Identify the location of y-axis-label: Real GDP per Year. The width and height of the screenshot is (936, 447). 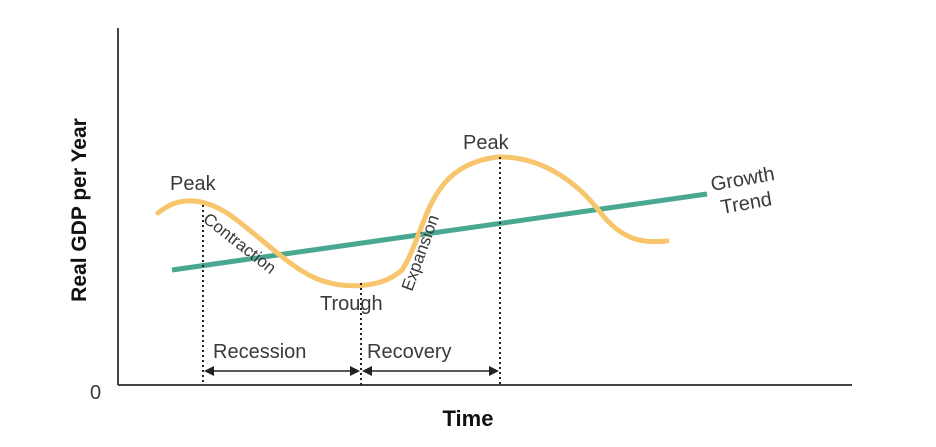
(79, 210).